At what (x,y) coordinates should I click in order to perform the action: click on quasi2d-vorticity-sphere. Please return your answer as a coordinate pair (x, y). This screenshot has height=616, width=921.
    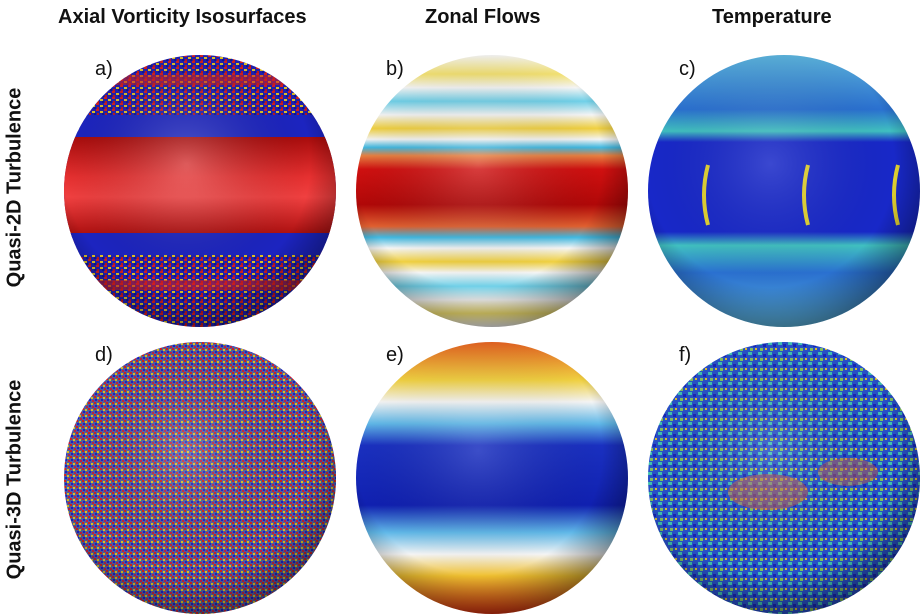
    Looking at the image, I should click on (200, 191).